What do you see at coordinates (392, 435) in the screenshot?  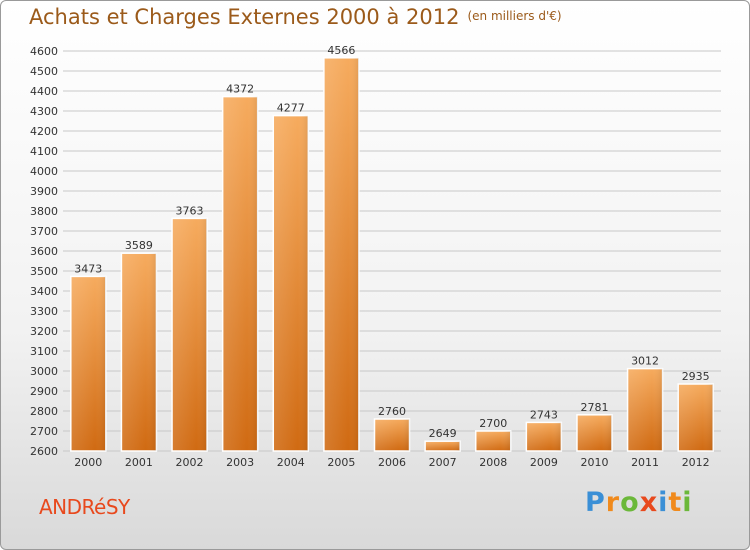 I see `bar-shade-2006` at bounding box center [392, 435].